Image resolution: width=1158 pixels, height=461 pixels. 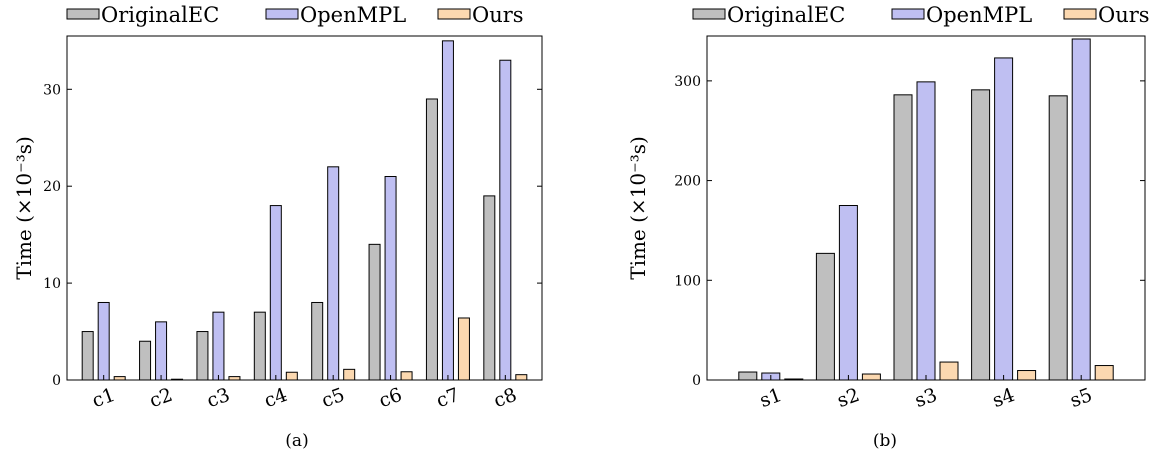 I want to click on bar-openmpl-c7, so click(x=447, y=210).